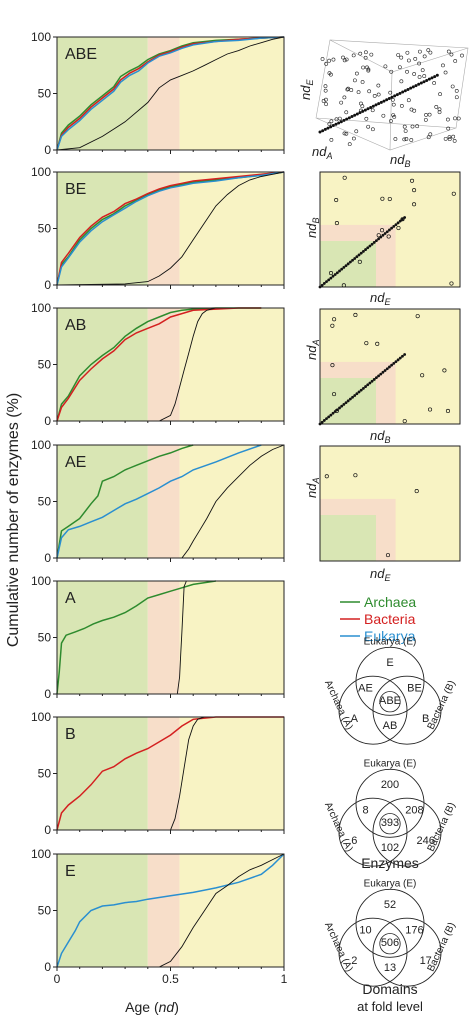 This screenshot has height=1017, width=474. I want to click on circle-e, so click(390, 923).